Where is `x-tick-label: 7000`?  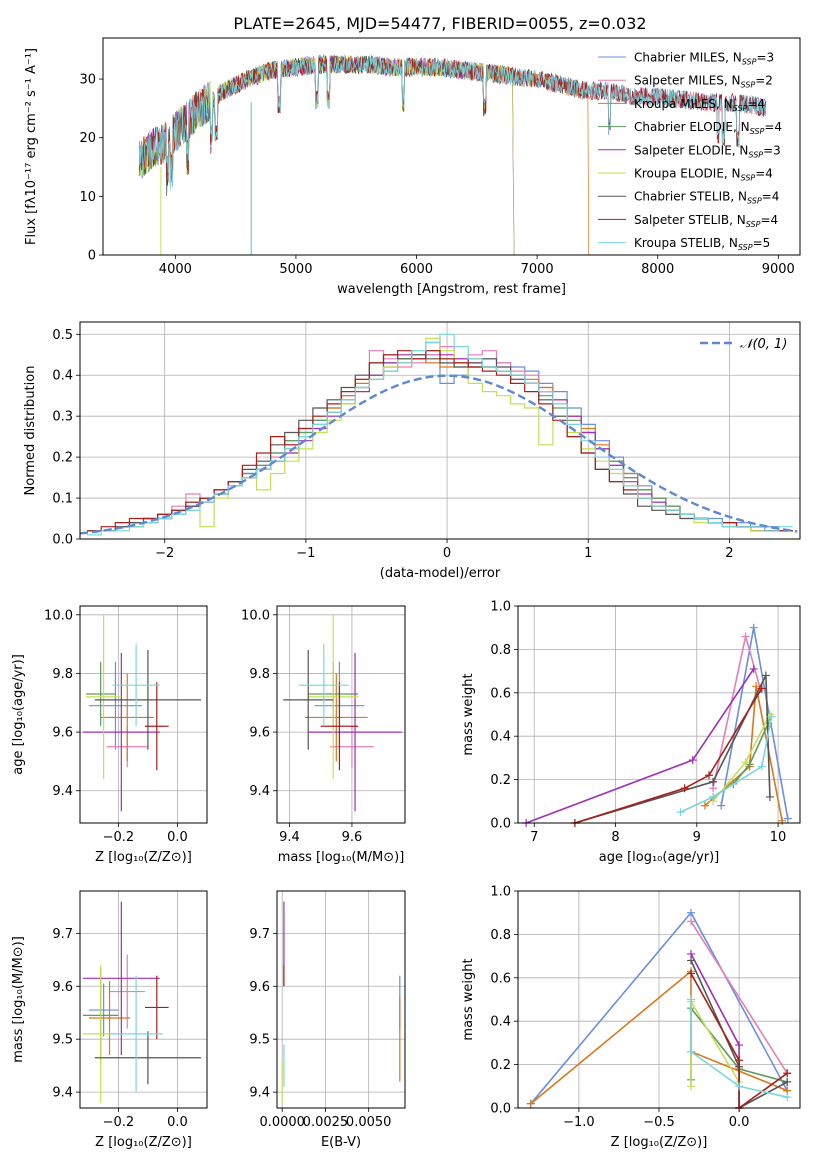
x-tick-label: 7000 is located at coordinates (537, 269).